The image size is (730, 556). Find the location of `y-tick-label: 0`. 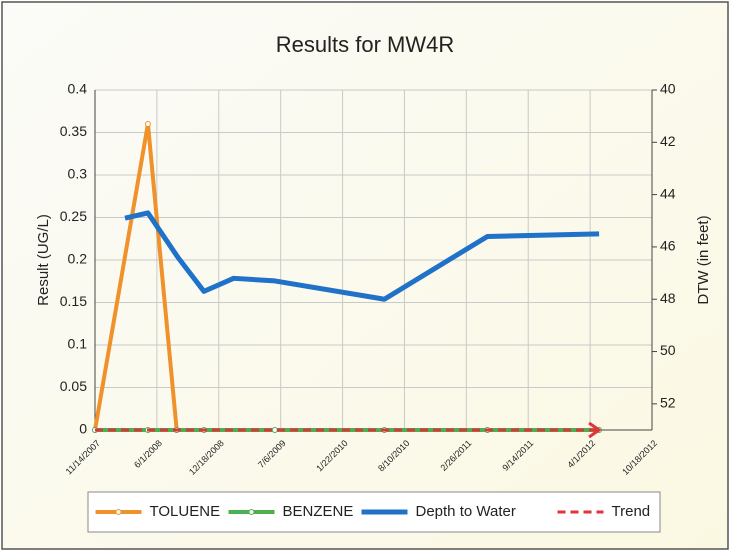

y-tick-label: 0 is located at coordinates (83, 429).